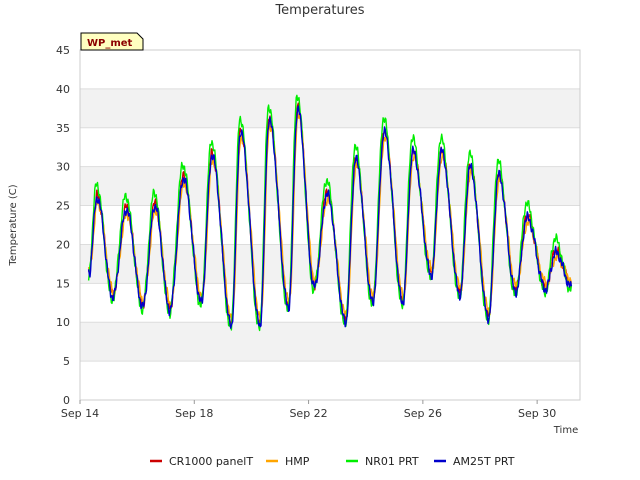  I want to click on legend-label: CR1000 panelT, so click(211, 461).